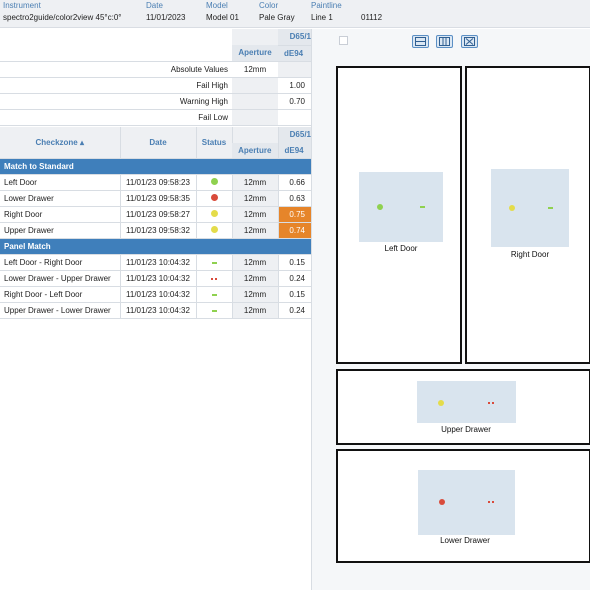 The width and height of the screenshot is (590, 590). I want to click on tolerance-aperture: 12mm, so click(255, 69).